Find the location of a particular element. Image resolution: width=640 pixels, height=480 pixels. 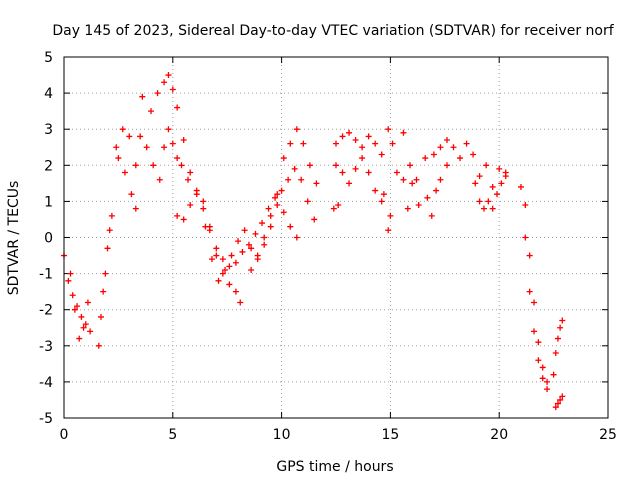

y-tick-label: 2 is located at coordinates (48, 166).